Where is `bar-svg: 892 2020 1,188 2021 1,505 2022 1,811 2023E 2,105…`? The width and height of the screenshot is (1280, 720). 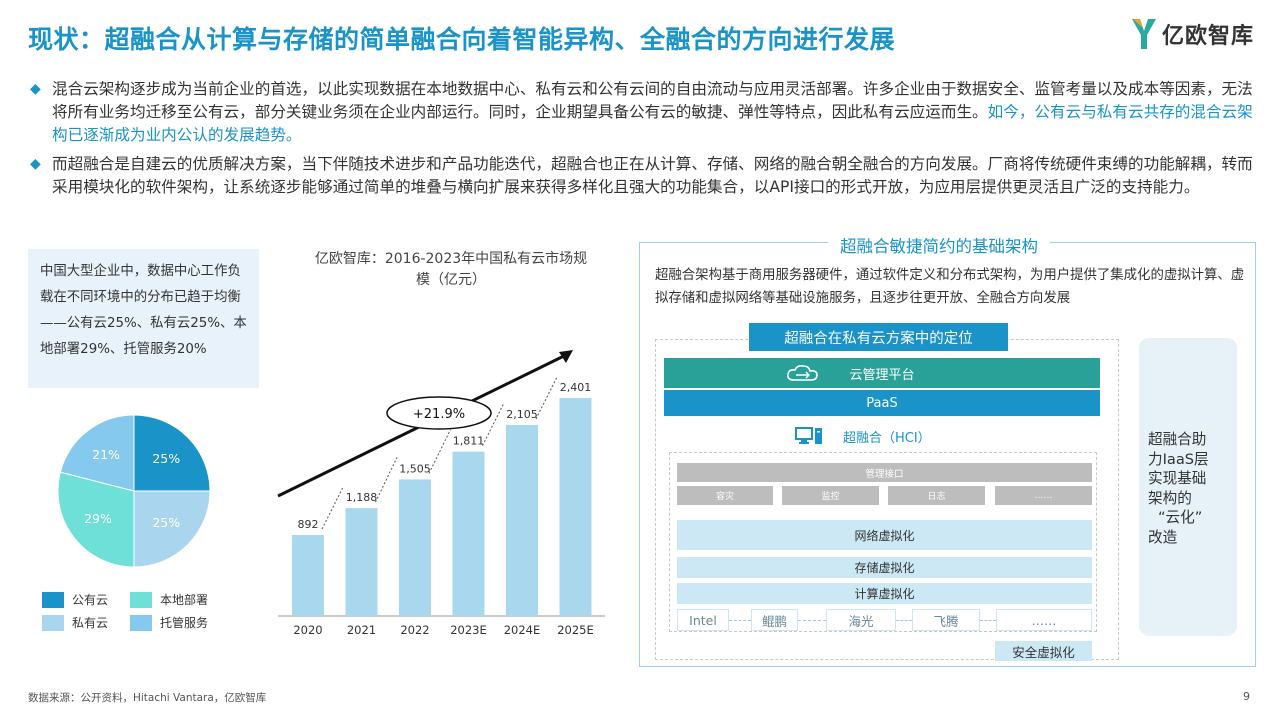
bar-svg: 892 2020 1,188 2021 1,505 2022 1,811 2023E 2,105… is located at coordinates (441, 493).